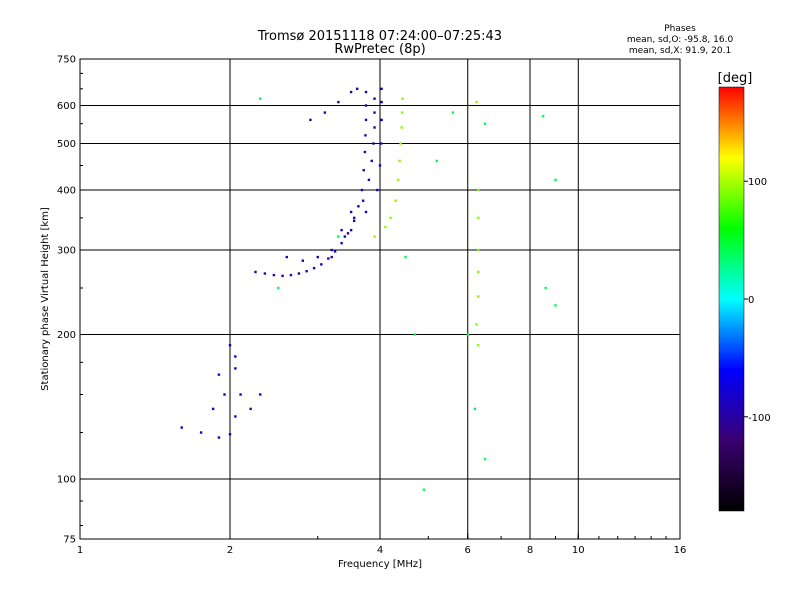  I want to click on colorbar-tick-label: -100, so click(759, 418).